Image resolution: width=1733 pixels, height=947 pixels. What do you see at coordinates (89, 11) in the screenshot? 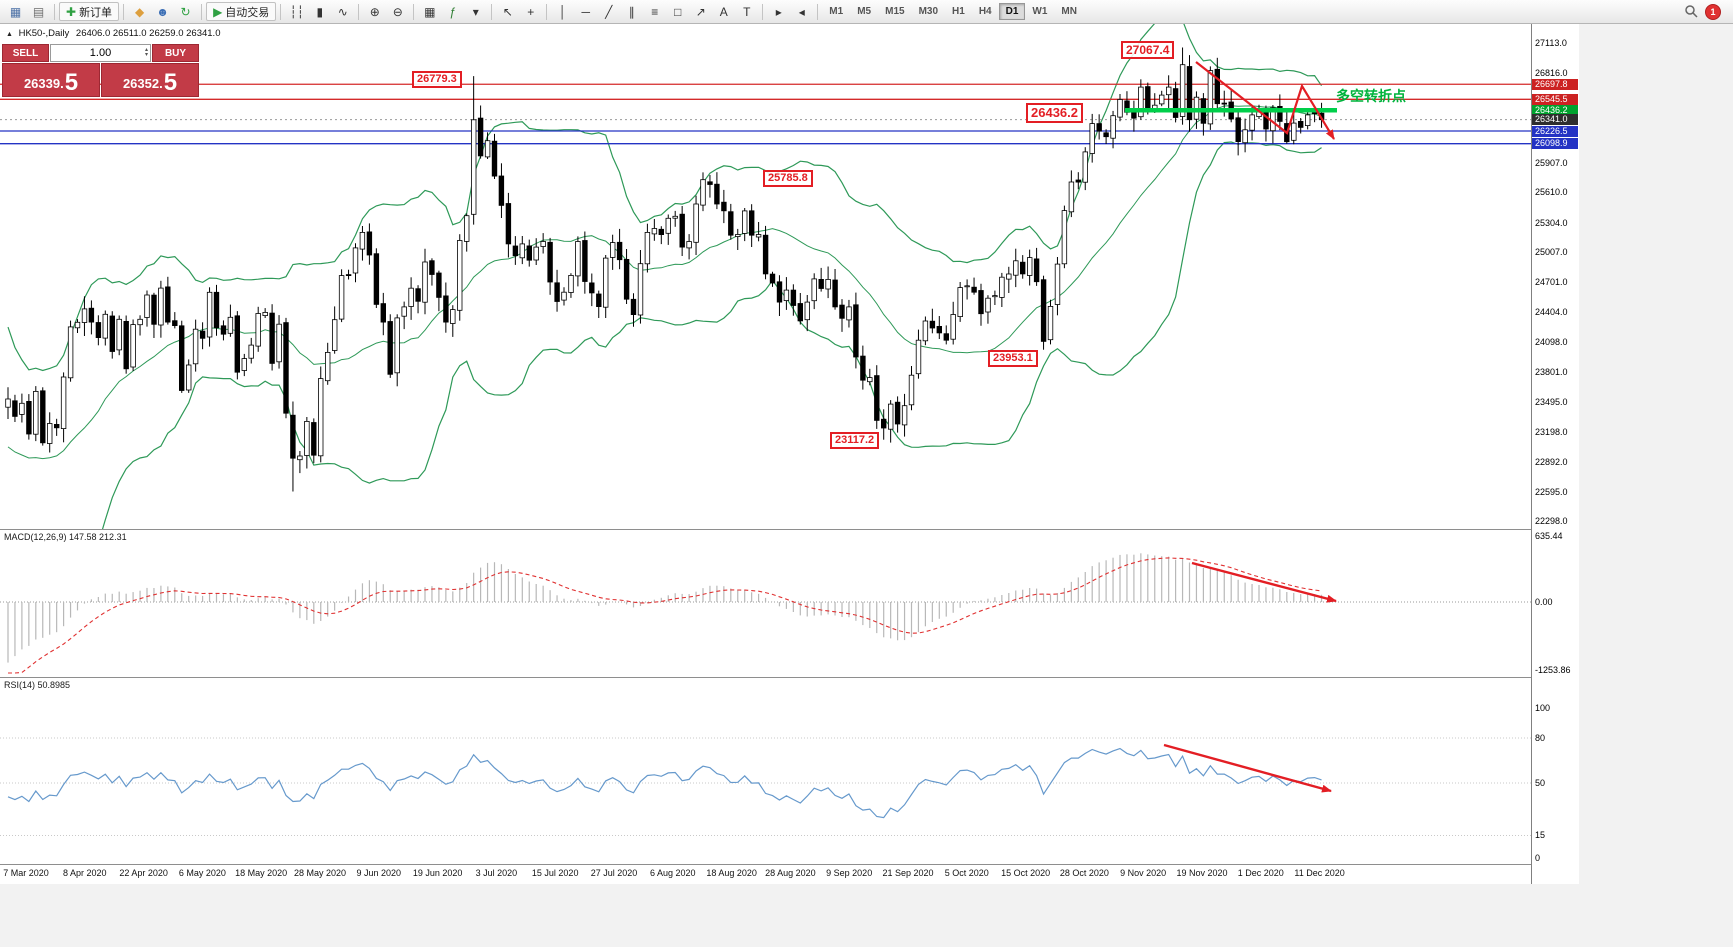
I see `new-order-button: ✚ 新订单` at bounding box center [89, 11].